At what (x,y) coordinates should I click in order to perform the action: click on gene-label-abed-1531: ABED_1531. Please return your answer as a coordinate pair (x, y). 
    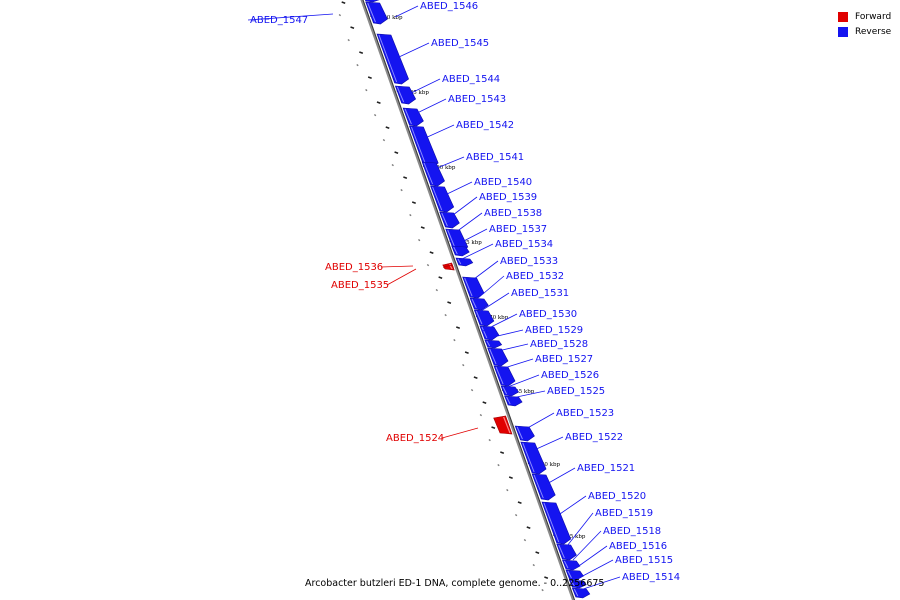
    Looking at the image, I should click on (540, 293).